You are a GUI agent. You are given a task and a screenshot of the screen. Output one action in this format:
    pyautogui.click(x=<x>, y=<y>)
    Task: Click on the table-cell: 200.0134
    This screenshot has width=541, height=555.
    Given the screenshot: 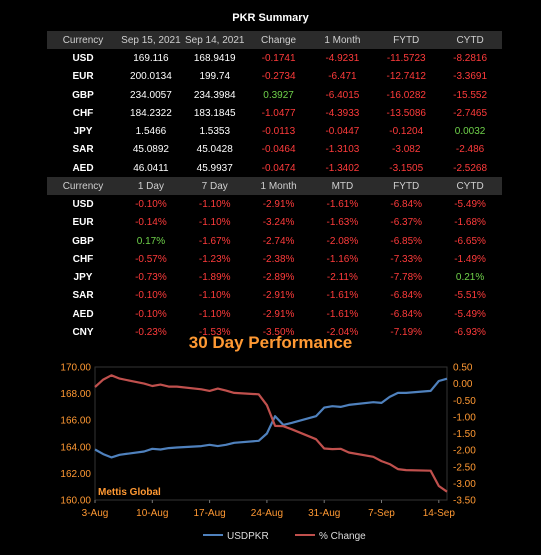 What is the action you would take?
    pyautogui.click(x=151, y=77)
    